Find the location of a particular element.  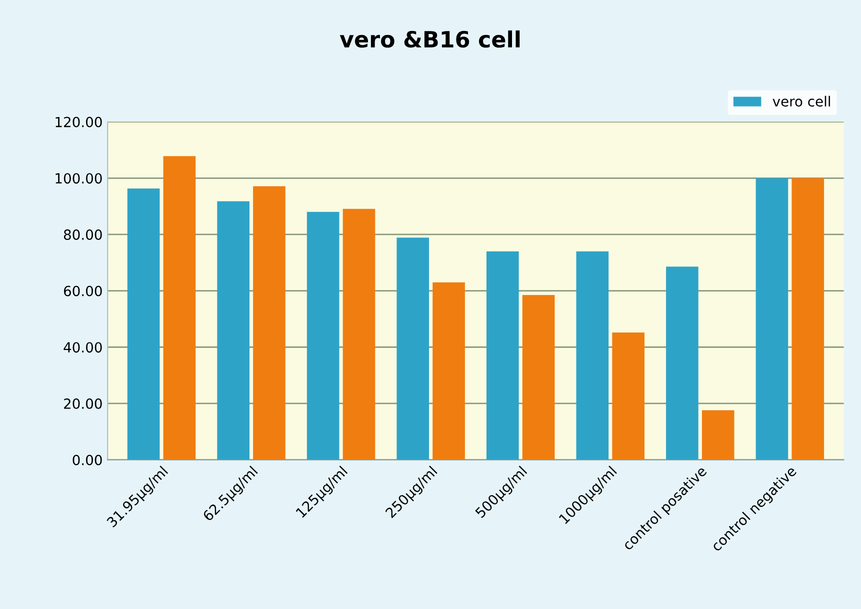

y-tick-label: 20.00 is located at coordinates (83, 403).